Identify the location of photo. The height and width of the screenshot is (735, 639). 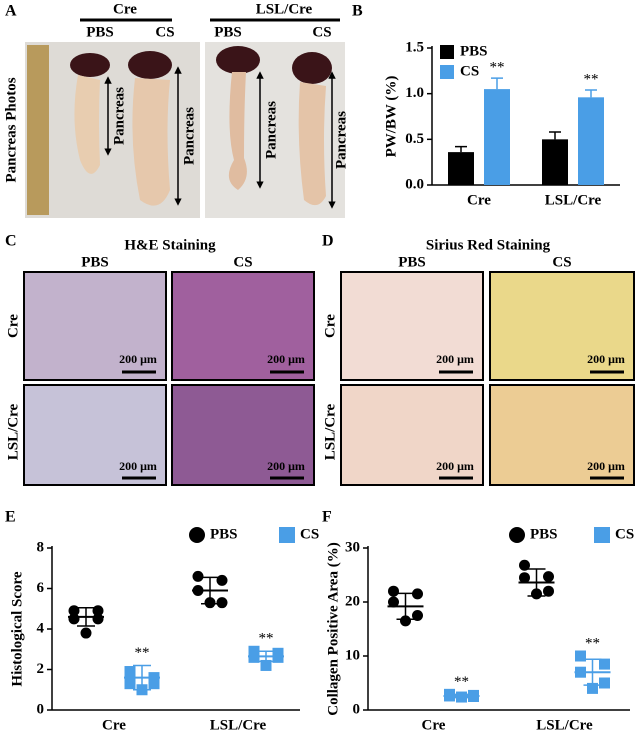
(112, 130).